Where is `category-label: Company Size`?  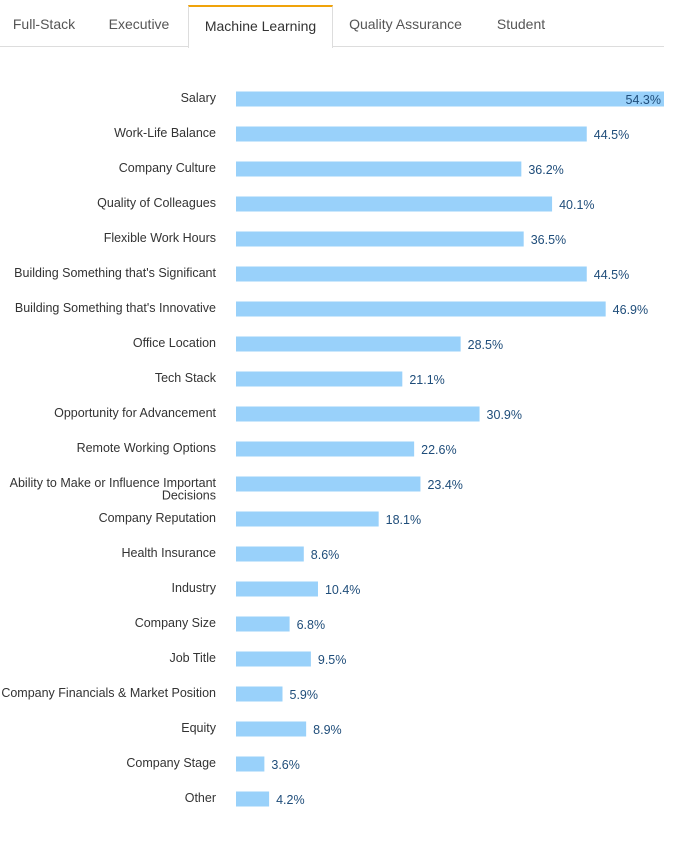 category-label: Company Size is located at coordinates (175, 623).